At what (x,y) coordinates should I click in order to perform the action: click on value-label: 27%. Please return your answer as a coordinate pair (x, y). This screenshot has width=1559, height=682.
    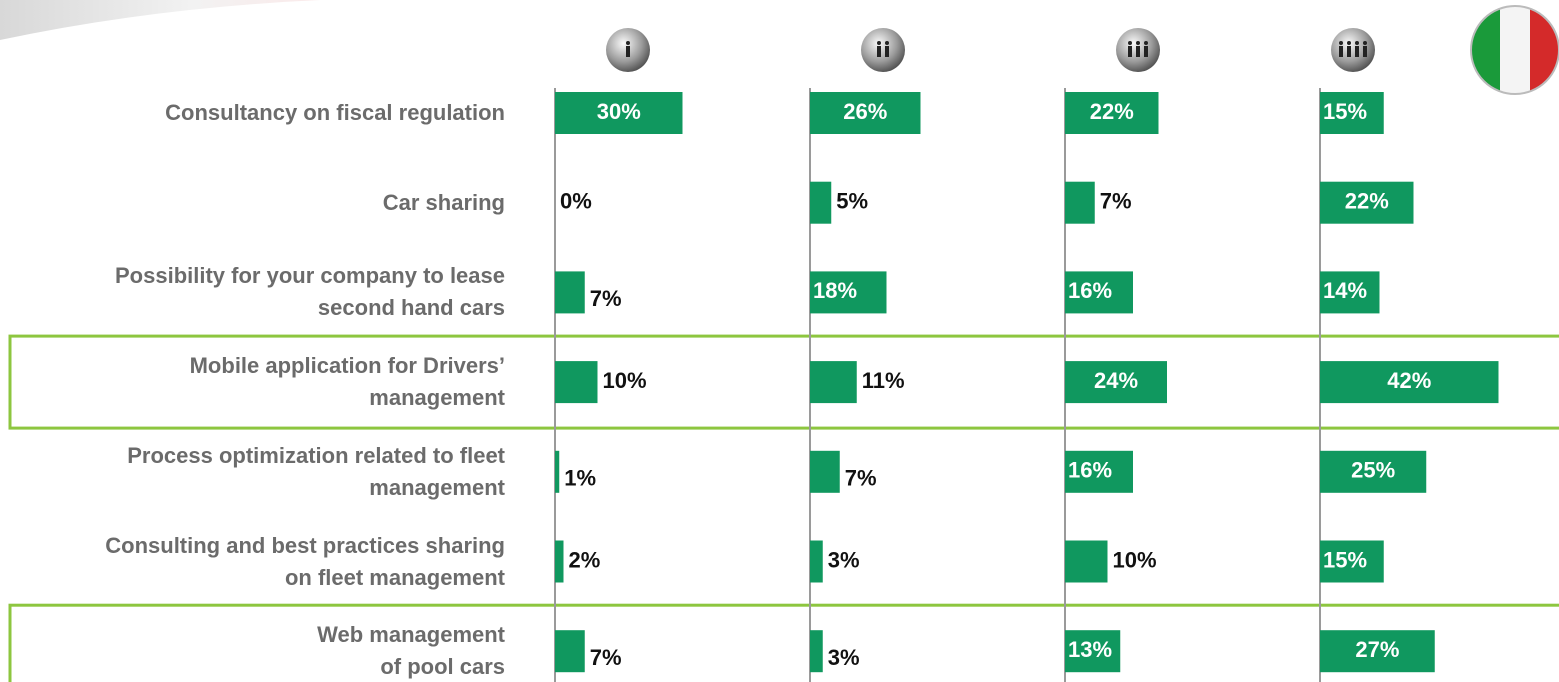
    Looking at the image, I should click on (1377, 649).